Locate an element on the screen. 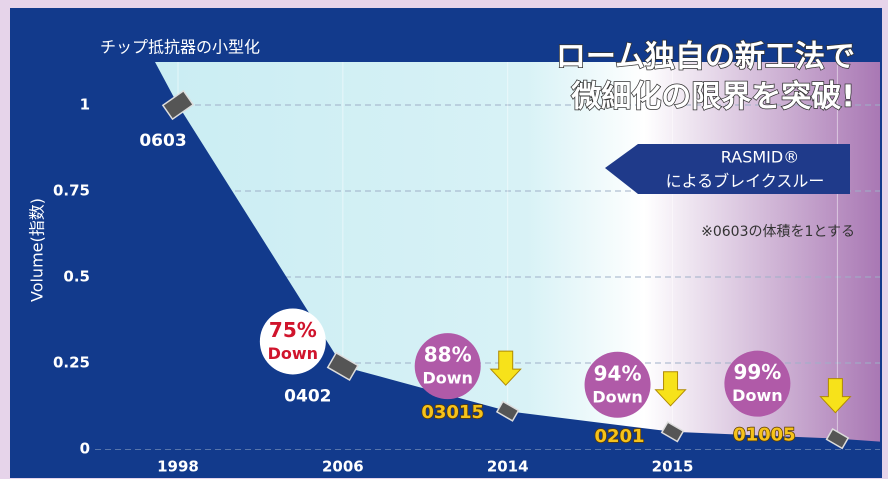 The image size is (888, 479). callout-text: RASMID® is located at coordinates (760, 157).